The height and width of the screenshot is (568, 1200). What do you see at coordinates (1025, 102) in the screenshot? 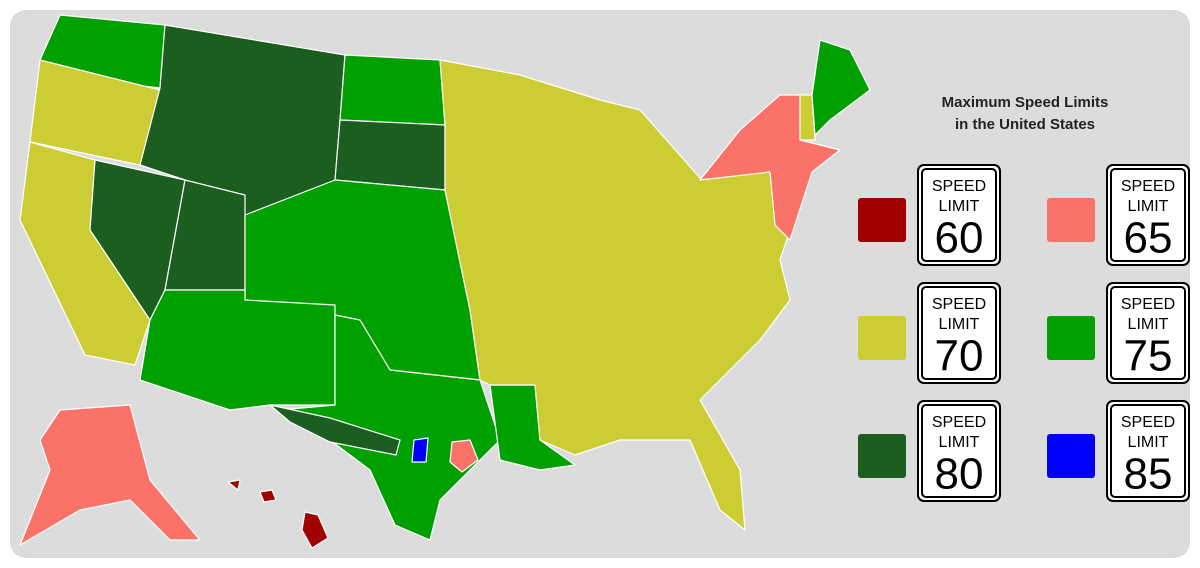
I see `legend-title: Maximum Speed Limits` at bounding box center [1025, 102].